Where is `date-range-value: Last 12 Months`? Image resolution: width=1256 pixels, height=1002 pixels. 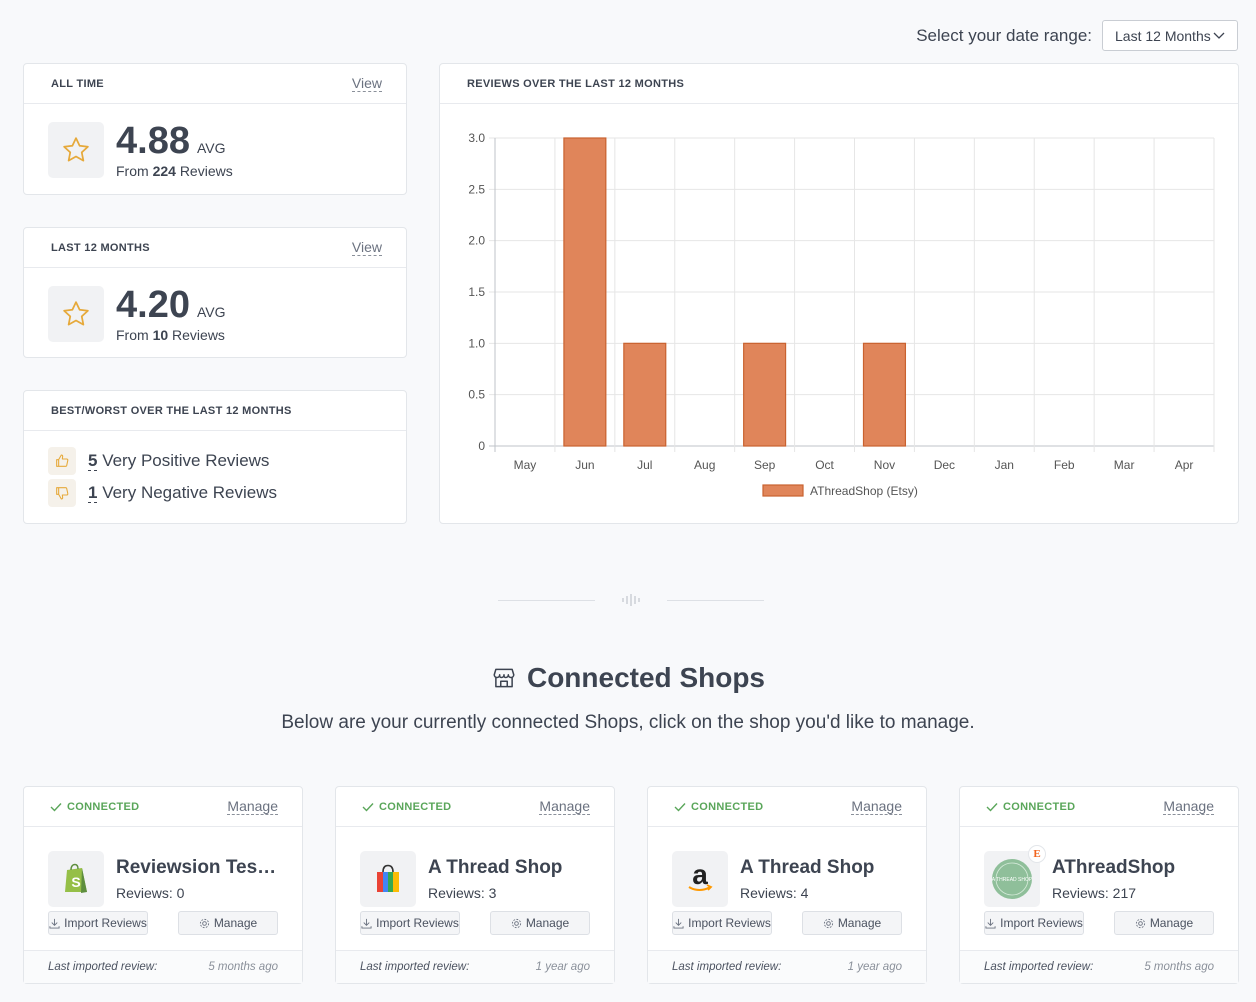 date-range-value: Last 12 Months is located at coordinates (1163, 35).